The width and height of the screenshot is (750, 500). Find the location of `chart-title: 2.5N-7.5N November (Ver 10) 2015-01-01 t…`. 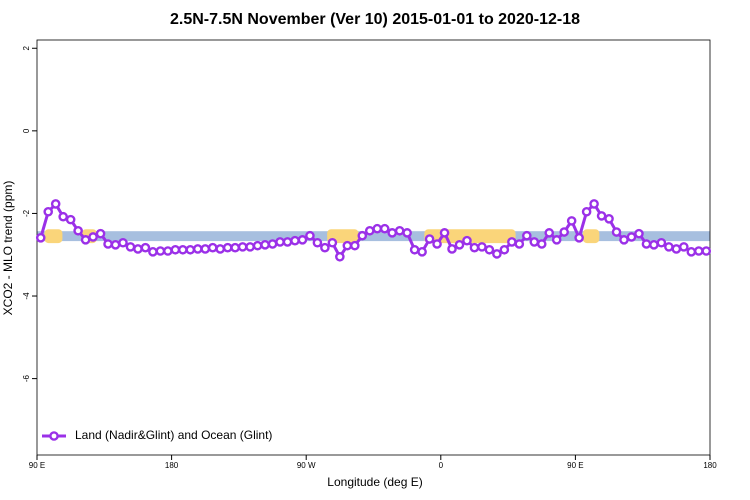

chart-title: 2.5N-7.5N November (Ver 10) 2015-01-01 t… is located at coordinates (375, 19).